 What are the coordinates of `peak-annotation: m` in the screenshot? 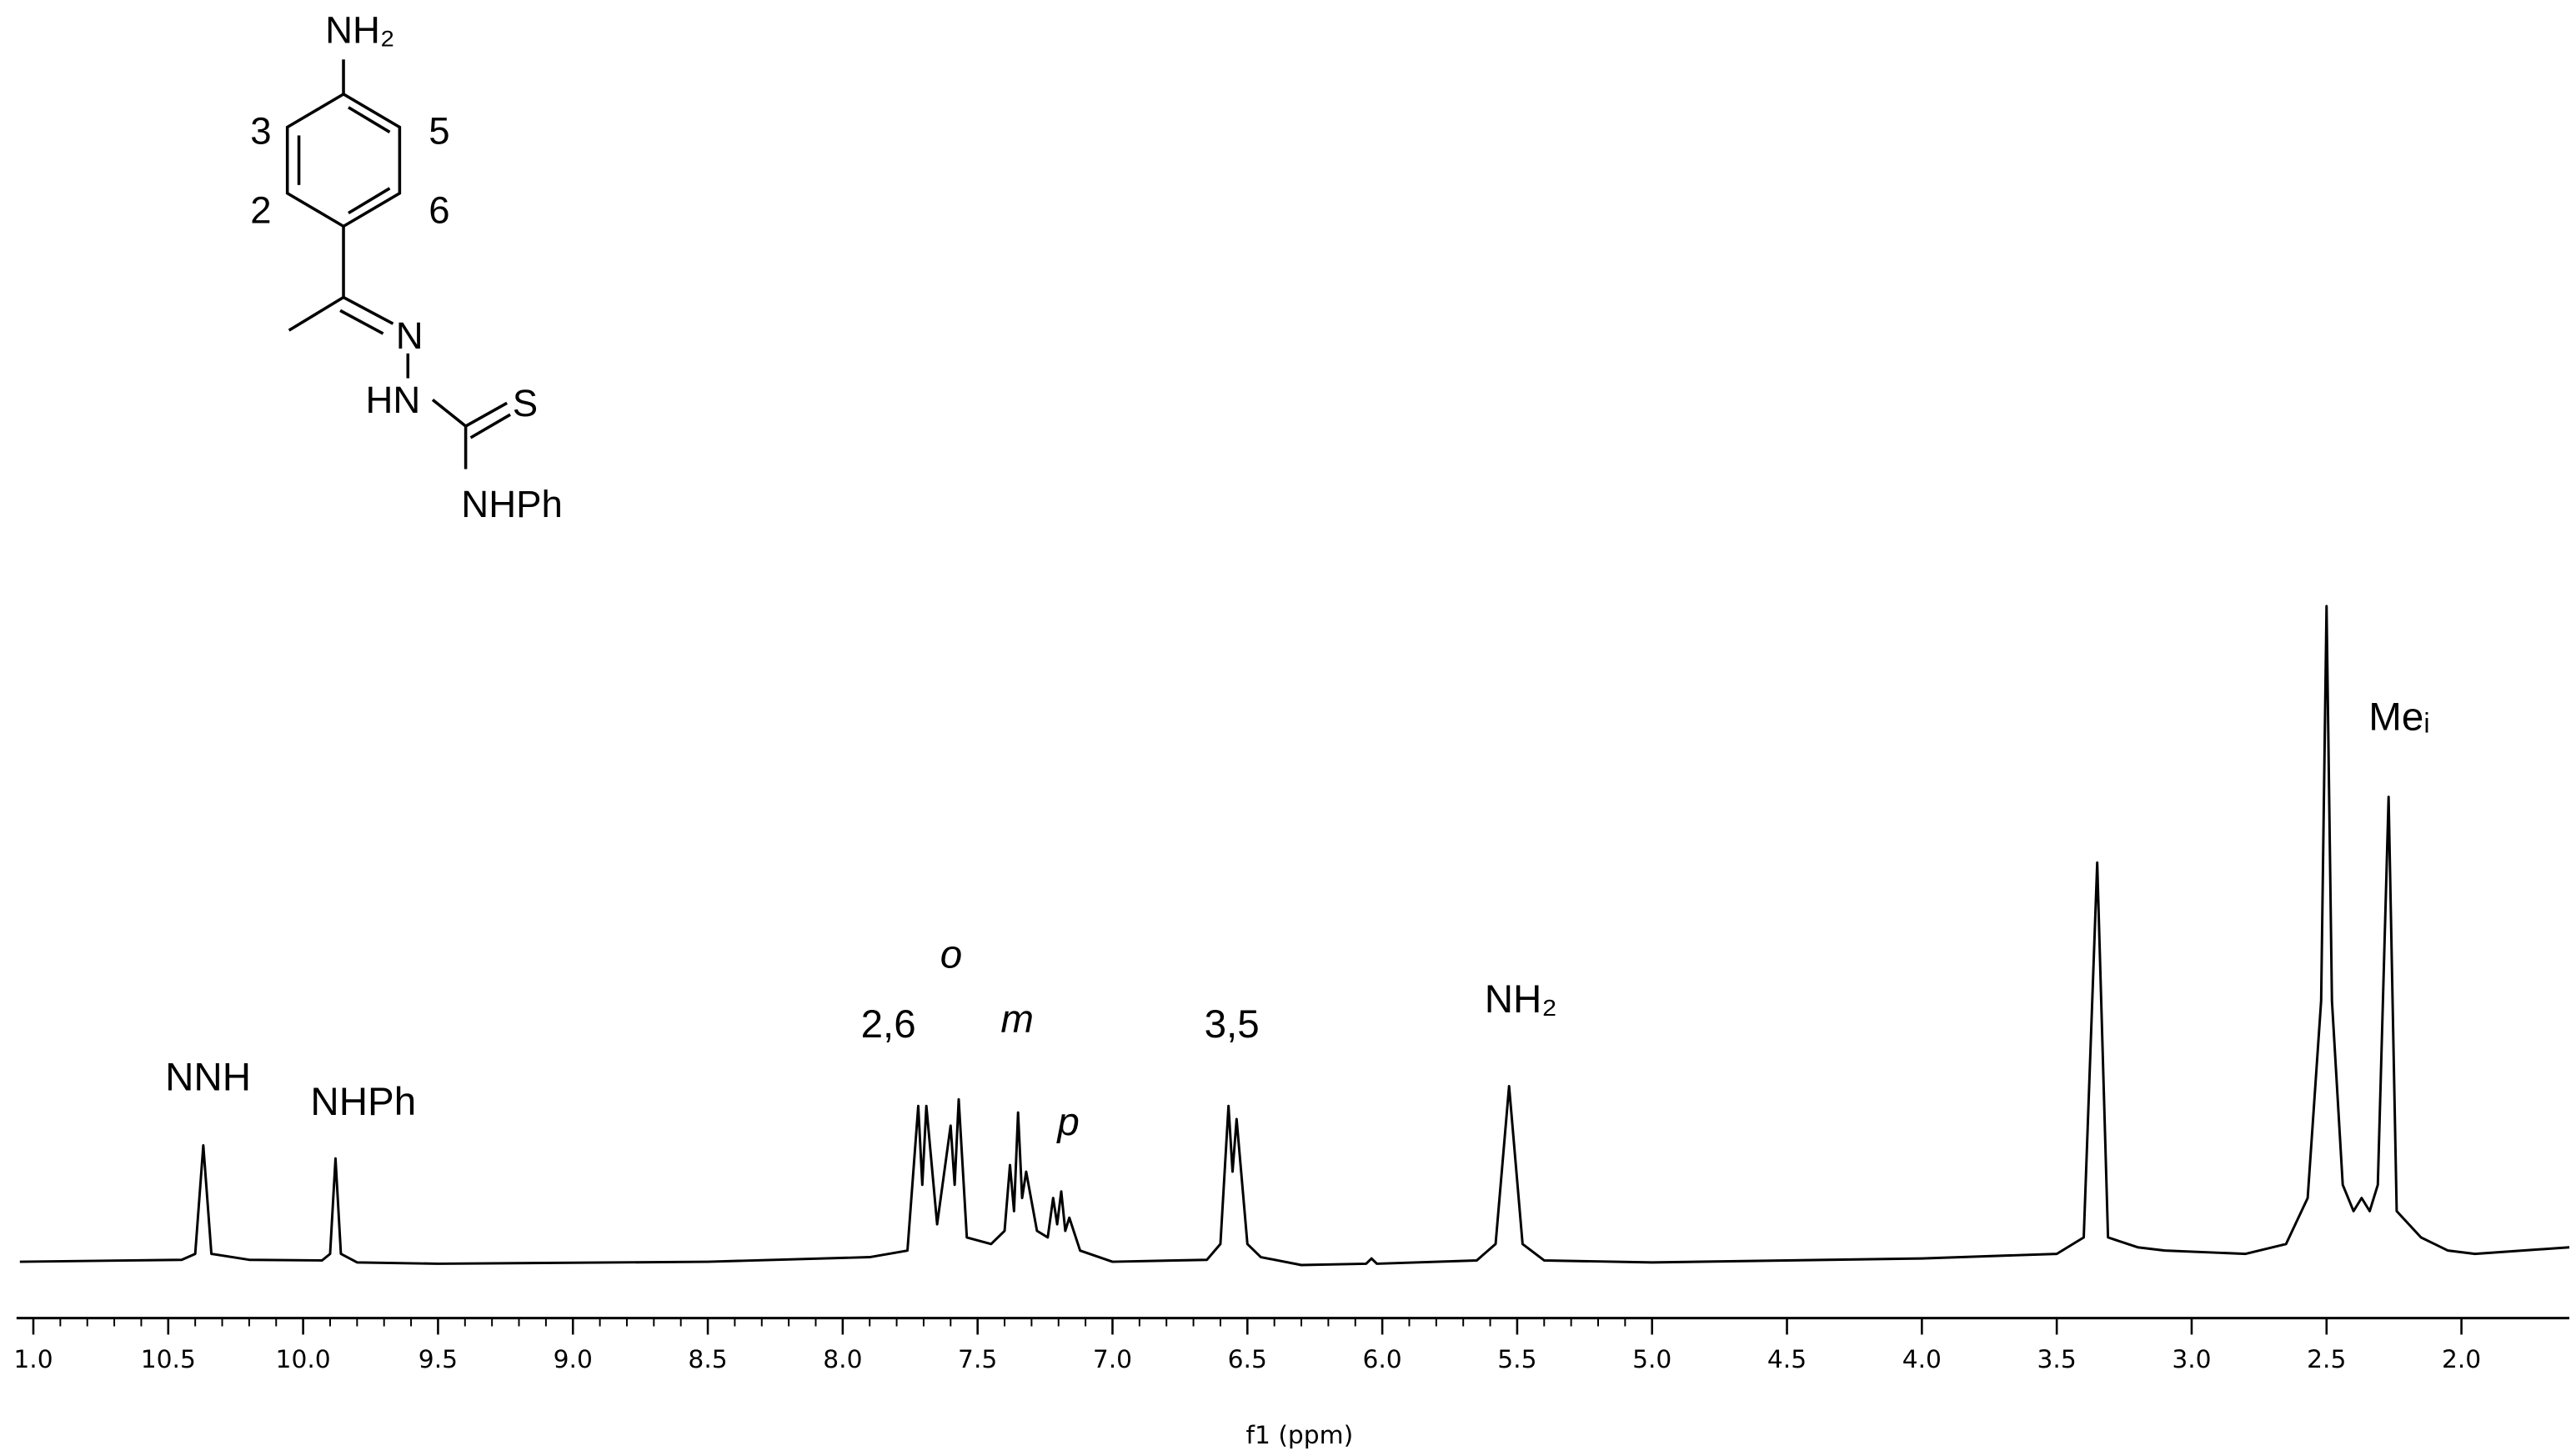 It's located at (1017, 1020).